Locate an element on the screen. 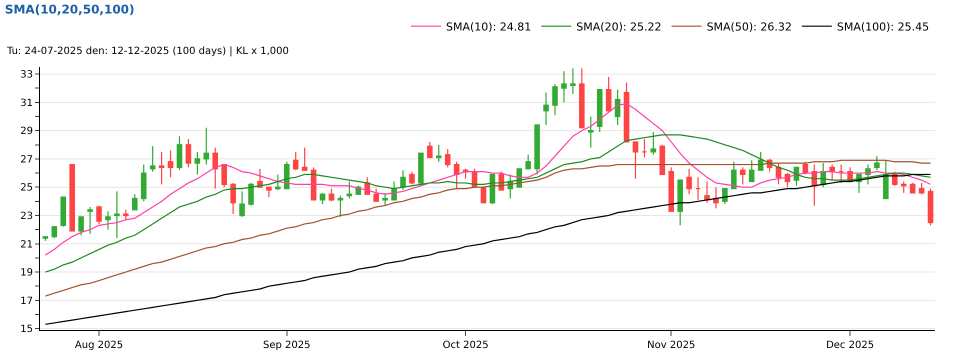  x-tick-label: Nov 2025 is located at coordinates (671, 345).